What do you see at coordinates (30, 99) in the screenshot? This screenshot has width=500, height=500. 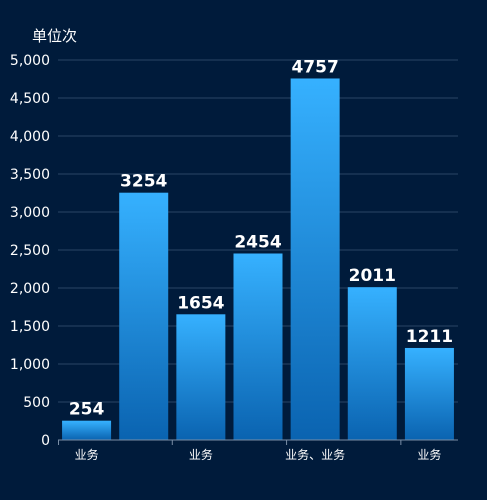 I see `y-tick-label: 4,500` at bounding box center [30, 99].